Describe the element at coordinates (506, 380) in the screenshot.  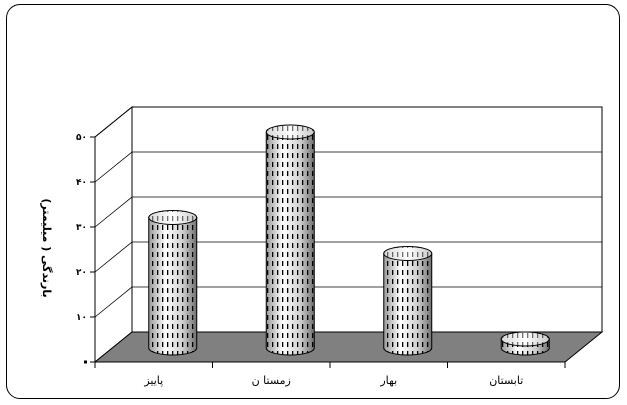
I see `x-category-label: تابستان` at that location.